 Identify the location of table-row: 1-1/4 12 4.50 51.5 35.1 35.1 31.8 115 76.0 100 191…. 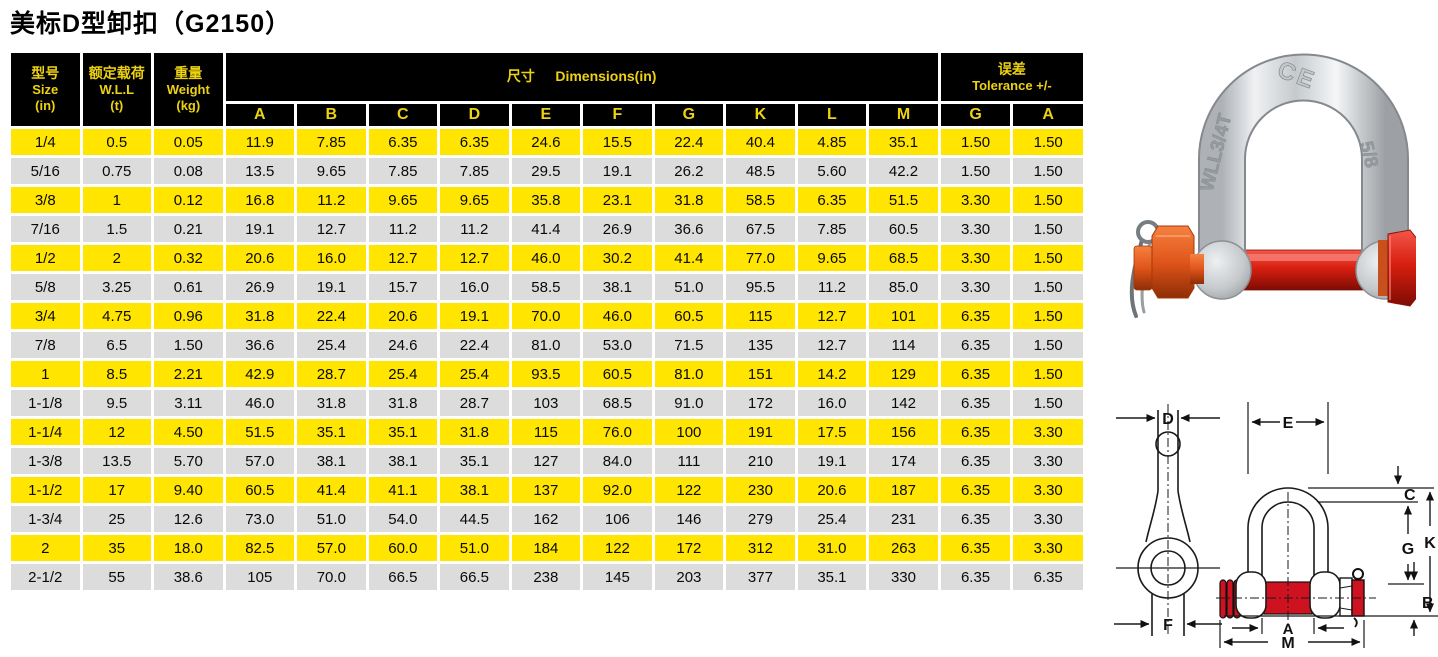
(547, 432).